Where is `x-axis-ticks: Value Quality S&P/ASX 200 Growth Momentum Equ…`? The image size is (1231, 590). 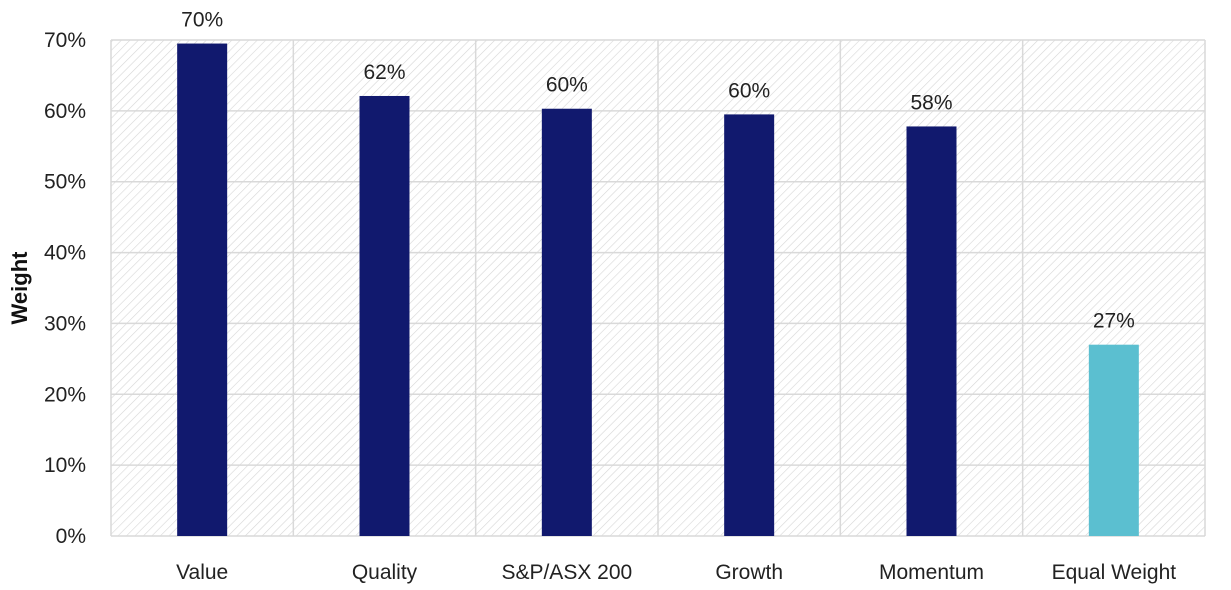 x-axis-ticks: Value Quality S&P/ASX 200 Growth Momentum Equ… is located at coordinates (676, 572).